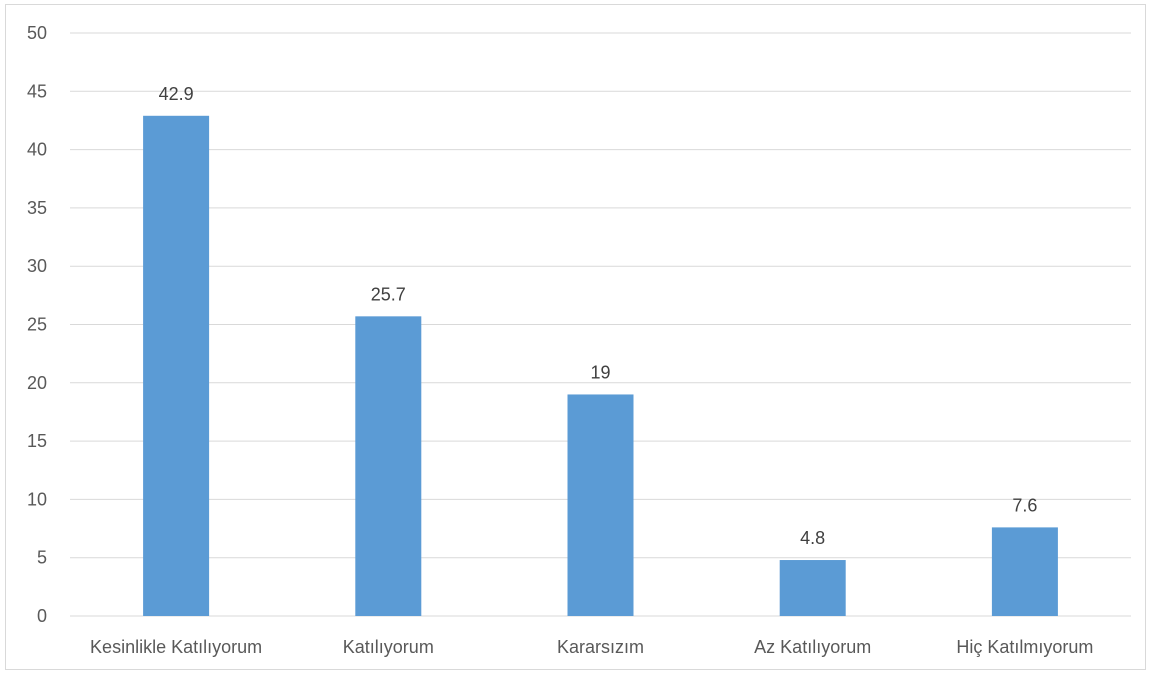 This screenshot has height=675, width=1152. I want to click on y-tick-label: 10, so click(37, 499).